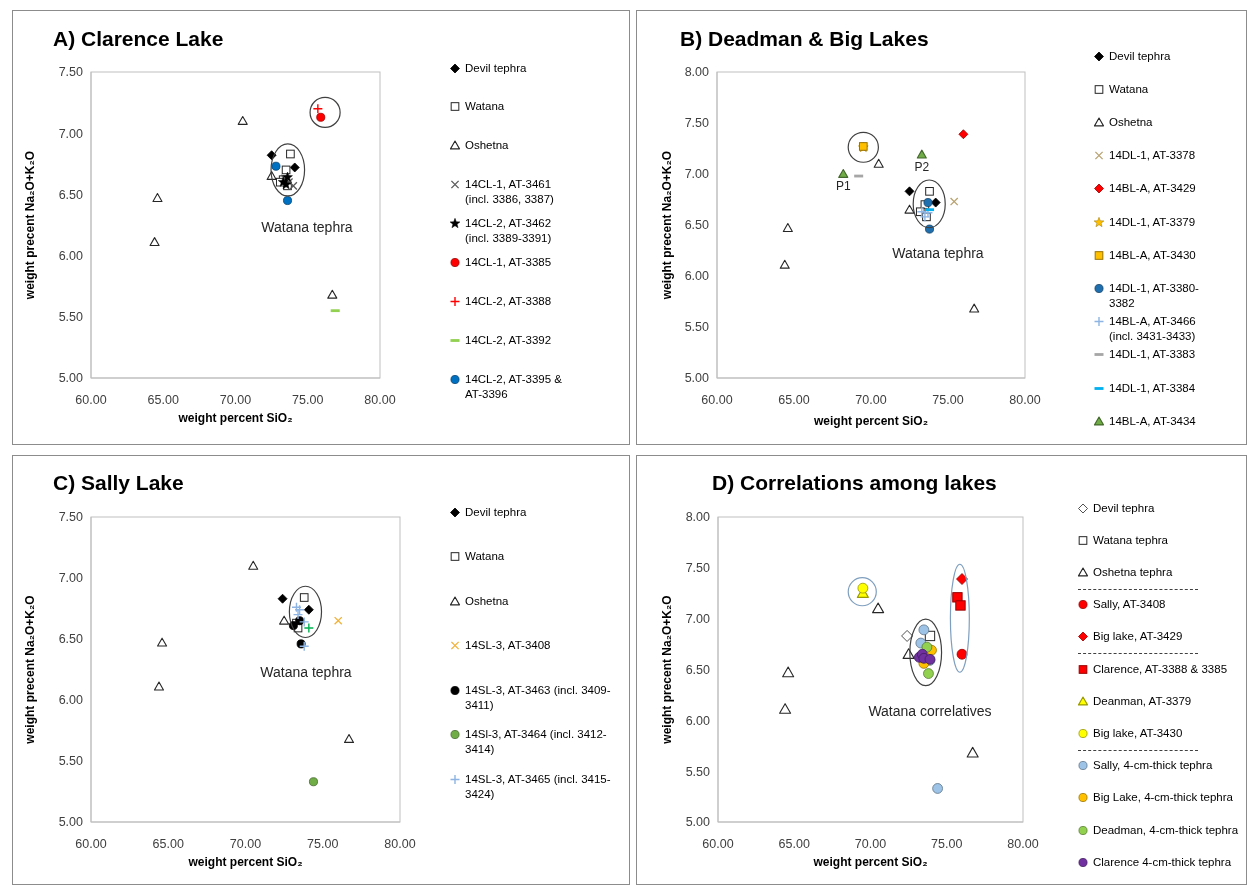 Image resolution: width=1248 pixels, height=886 pixels. What do you see at coordinates (1163, 862) in the screenshot?
I see `legend-label: Clarence 4-cm-thick tephra` at bounding box center [1163, 862].